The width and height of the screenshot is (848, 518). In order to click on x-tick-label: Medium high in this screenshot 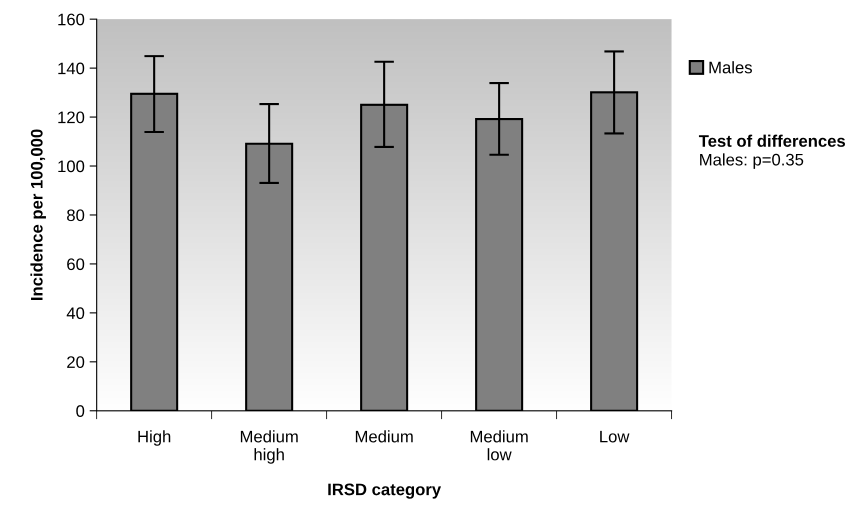, I will do `click(269, 447)`.